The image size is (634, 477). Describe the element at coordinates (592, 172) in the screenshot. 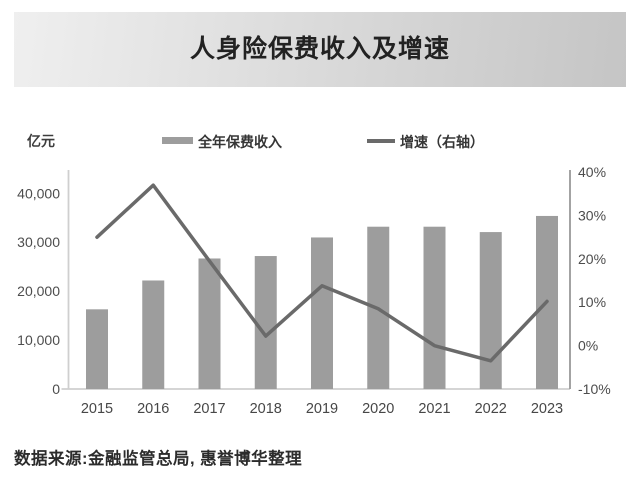

I see `right-axis-tick-label: 40%` at that location.